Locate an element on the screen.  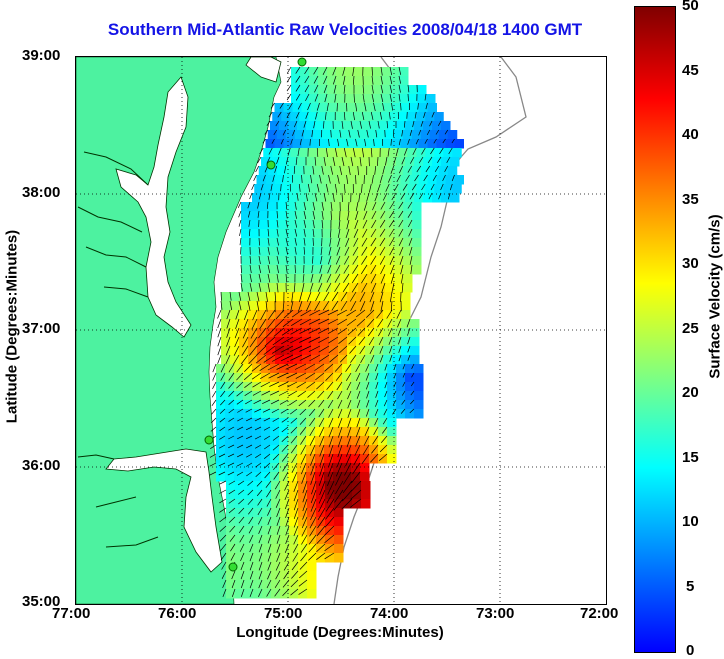
colorbar-tick-label: 35 is located at coordinates (690, 199).